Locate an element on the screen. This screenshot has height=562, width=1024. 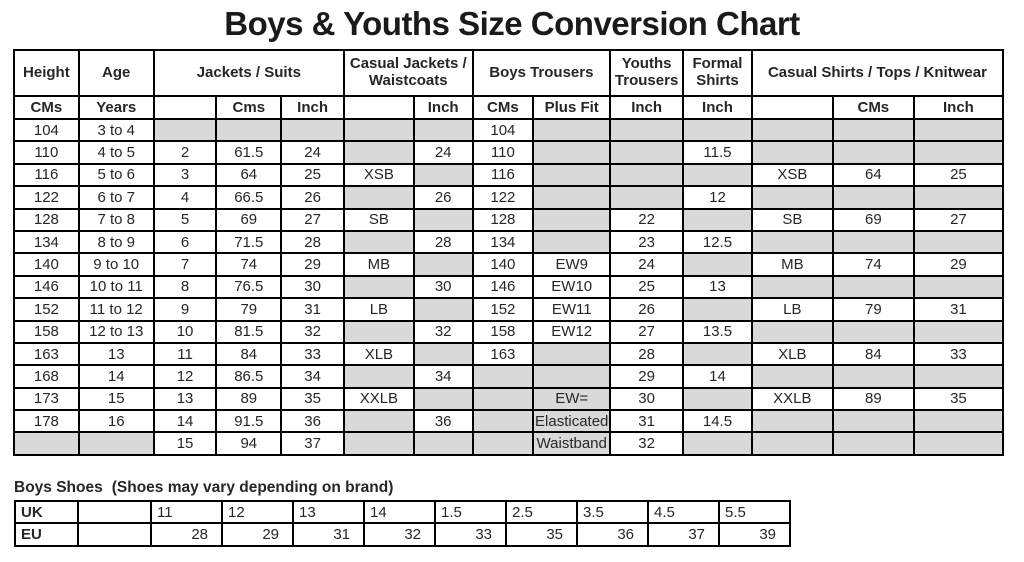
shoe-size-row: EU 28 29 31 32 33 35 36 37 39 is located at coordinates (402, 534).